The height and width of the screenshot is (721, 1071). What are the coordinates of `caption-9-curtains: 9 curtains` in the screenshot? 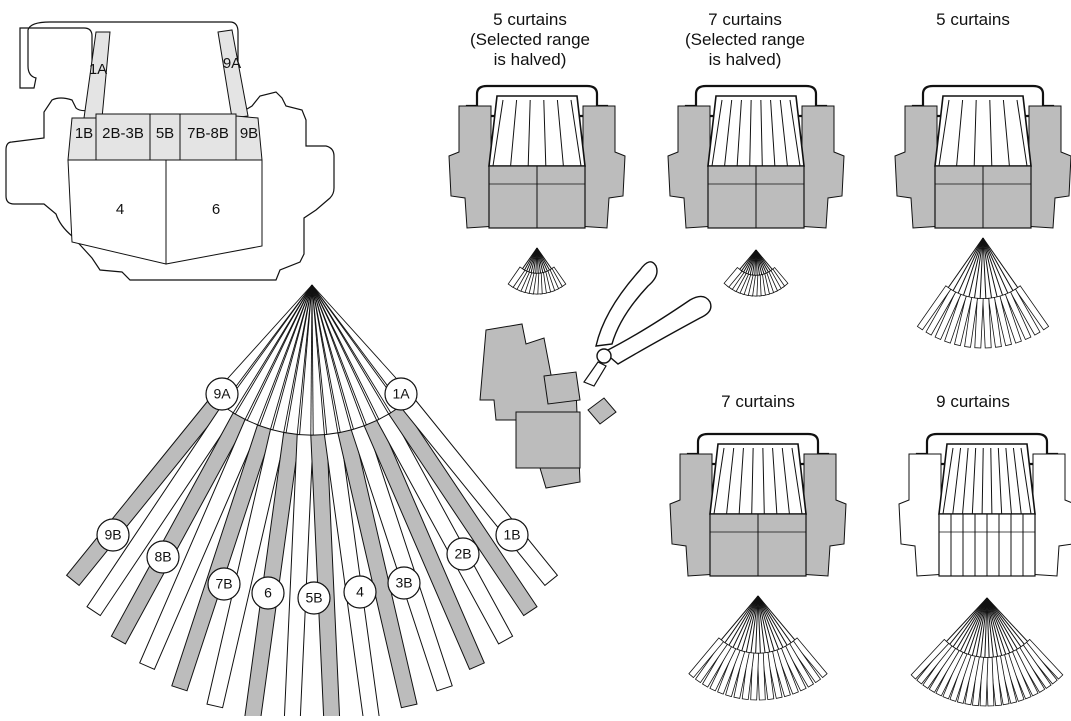 It's located at (973, 402).